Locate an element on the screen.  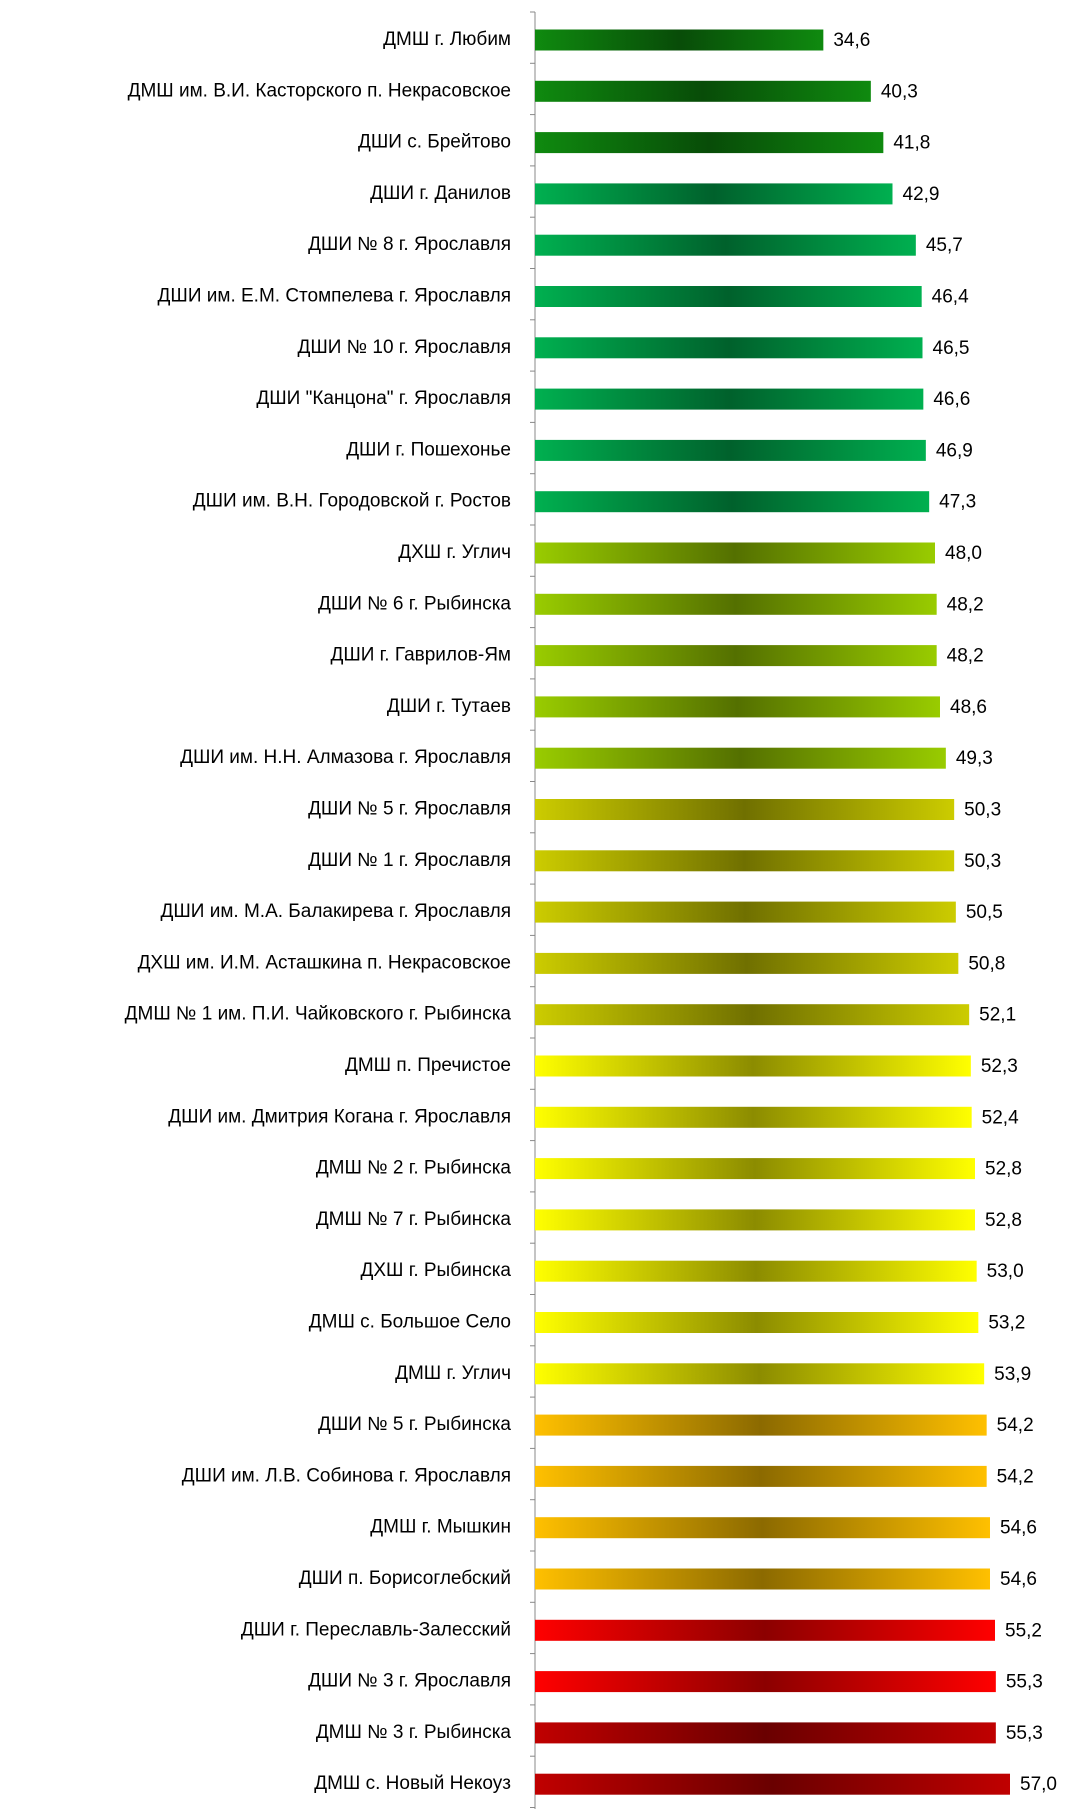
value-label: 46,6 is located at coordinates (951, 399).